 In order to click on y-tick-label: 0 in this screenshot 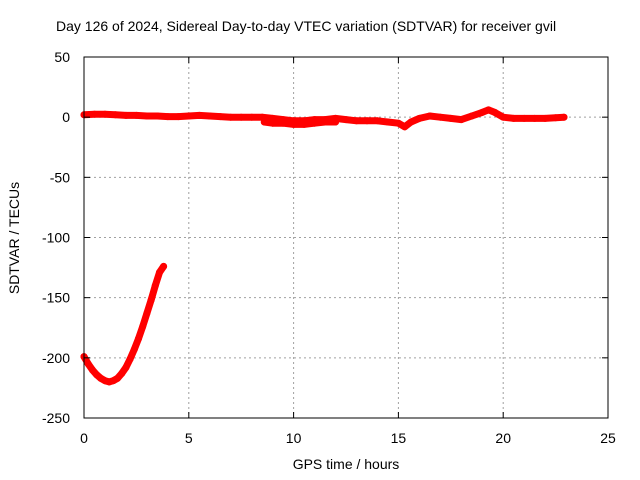, I will do `click(66, 117)`.